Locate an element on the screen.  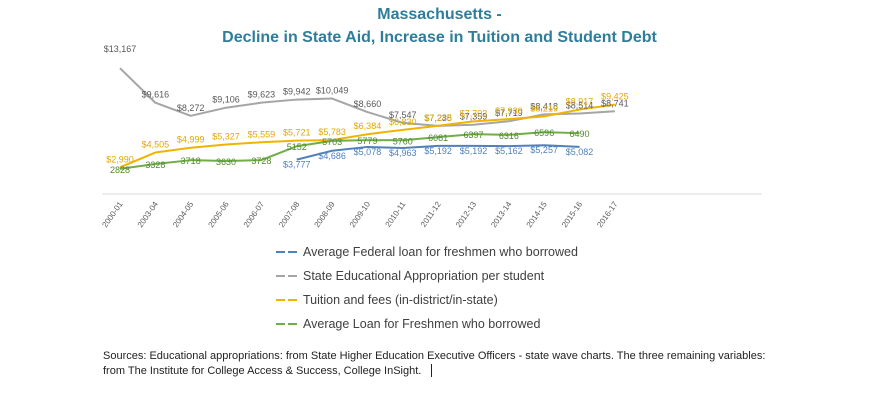
data-label: 6490 is located at coordinates (580, 134).